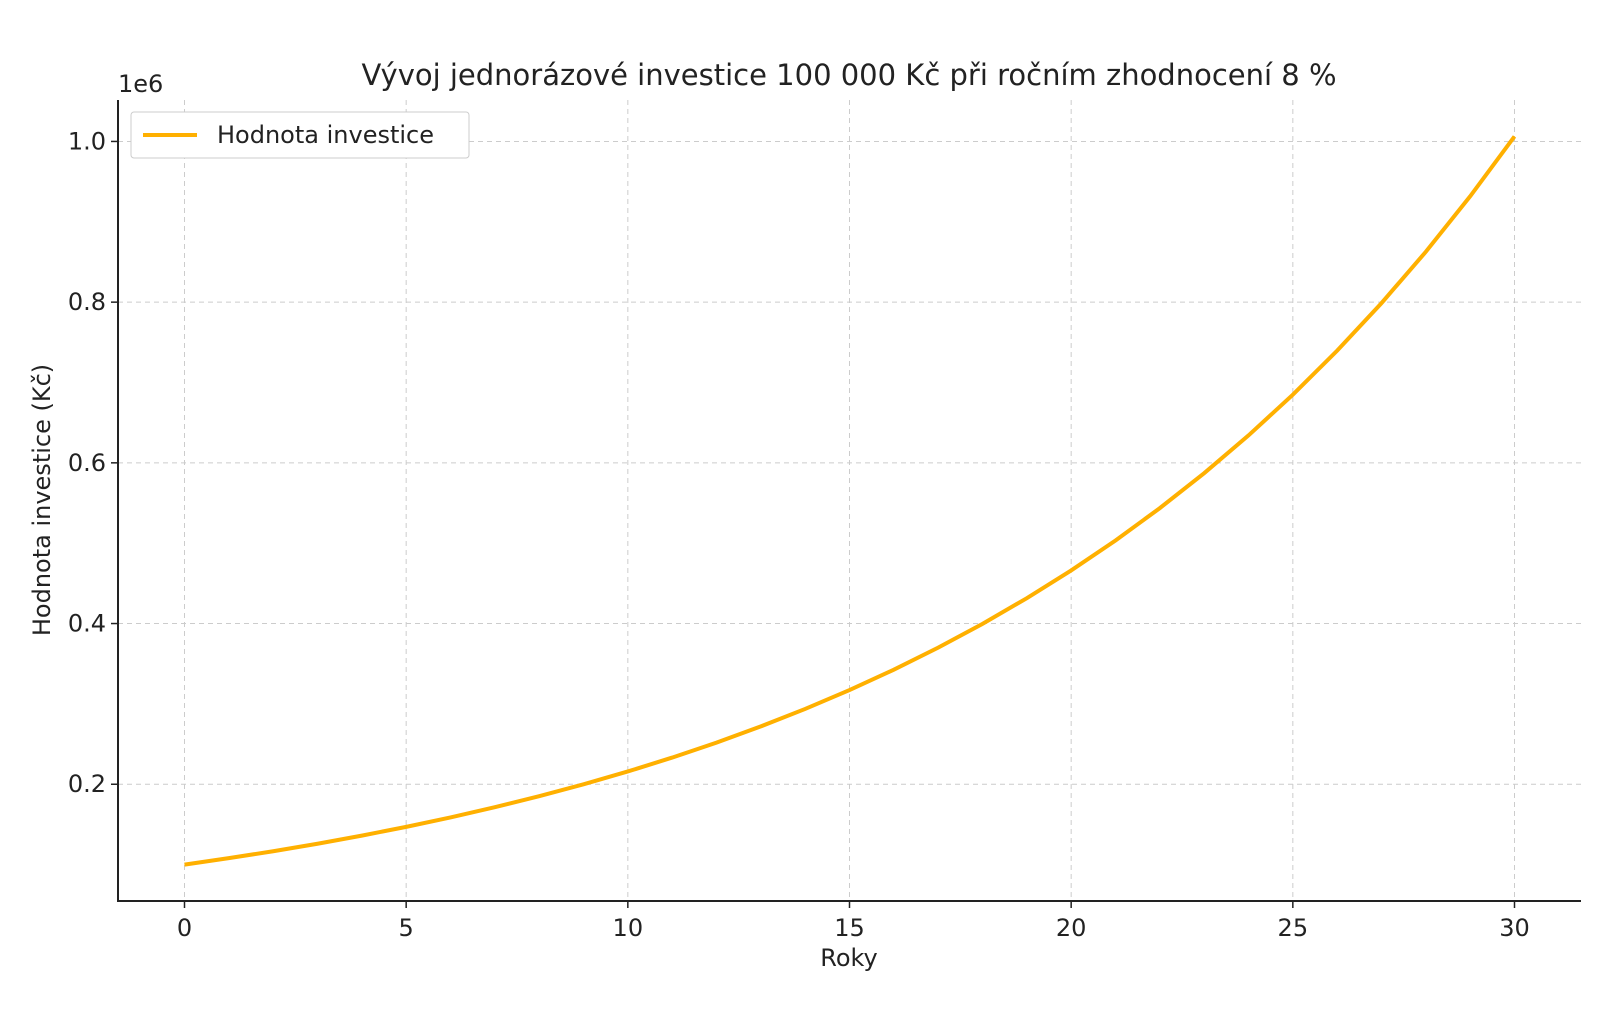 This screenshot has width=1614, height=1034. Describe the element at coordinates (87, 784) in the screenshot. I see `y-tick-label: 0.2` at that location.